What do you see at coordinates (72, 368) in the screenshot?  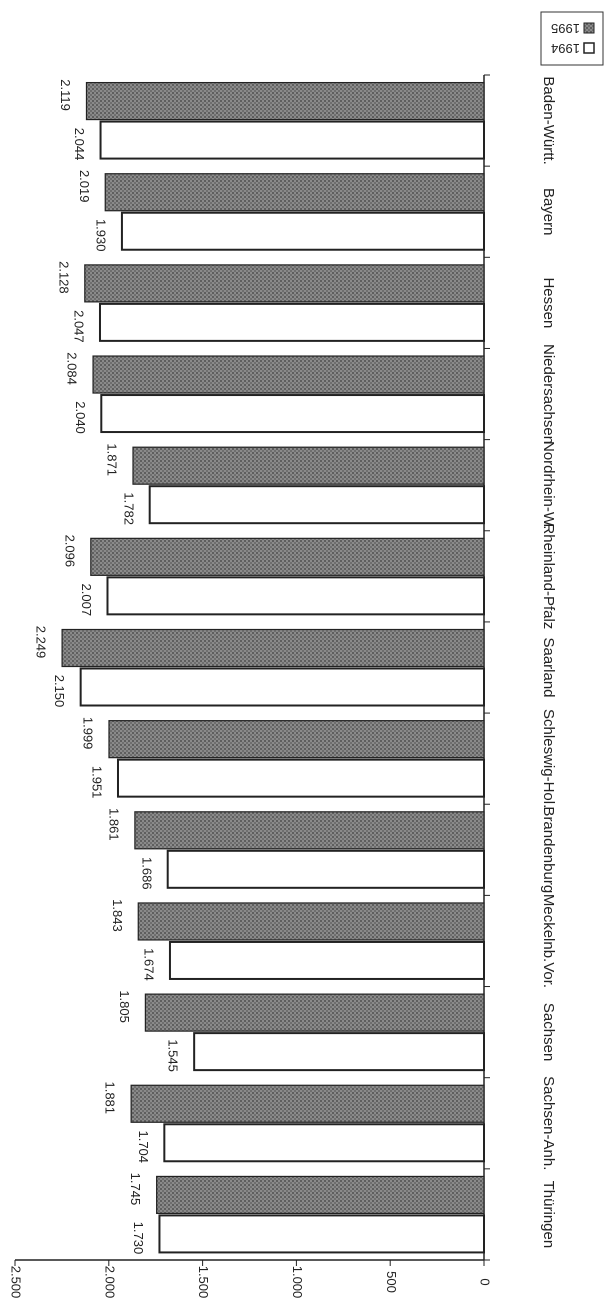 I see `value-label-1995: 2.084` at bounding box center [72, 368].